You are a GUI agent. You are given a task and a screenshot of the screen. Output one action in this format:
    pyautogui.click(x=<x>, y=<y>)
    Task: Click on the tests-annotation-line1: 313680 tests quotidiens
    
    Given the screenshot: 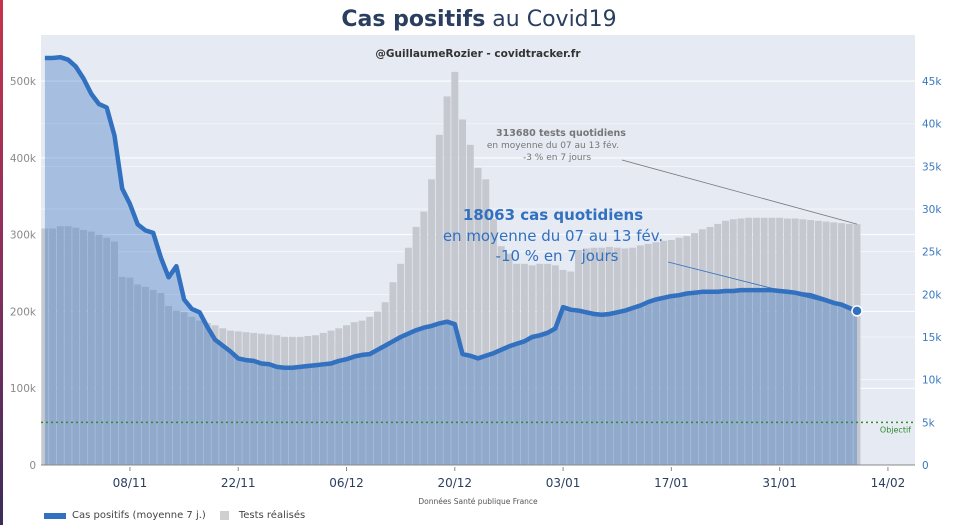 What is the action you would take?
    pyautogui.click(x=561, y=133)
    